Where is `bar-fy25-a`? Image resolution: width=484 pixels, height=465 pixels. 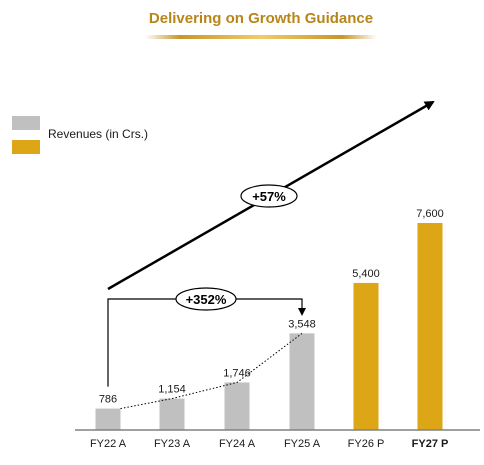
bar-fy25-a is located at coordinates (302, 381).